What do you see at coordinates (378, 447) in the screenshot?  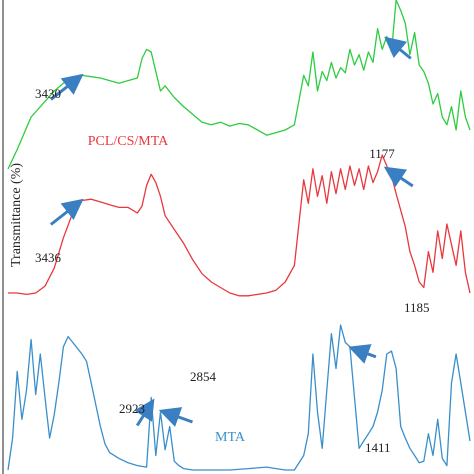 I see `annotation-label-1411: 1411` at bounding box center [378, 447].